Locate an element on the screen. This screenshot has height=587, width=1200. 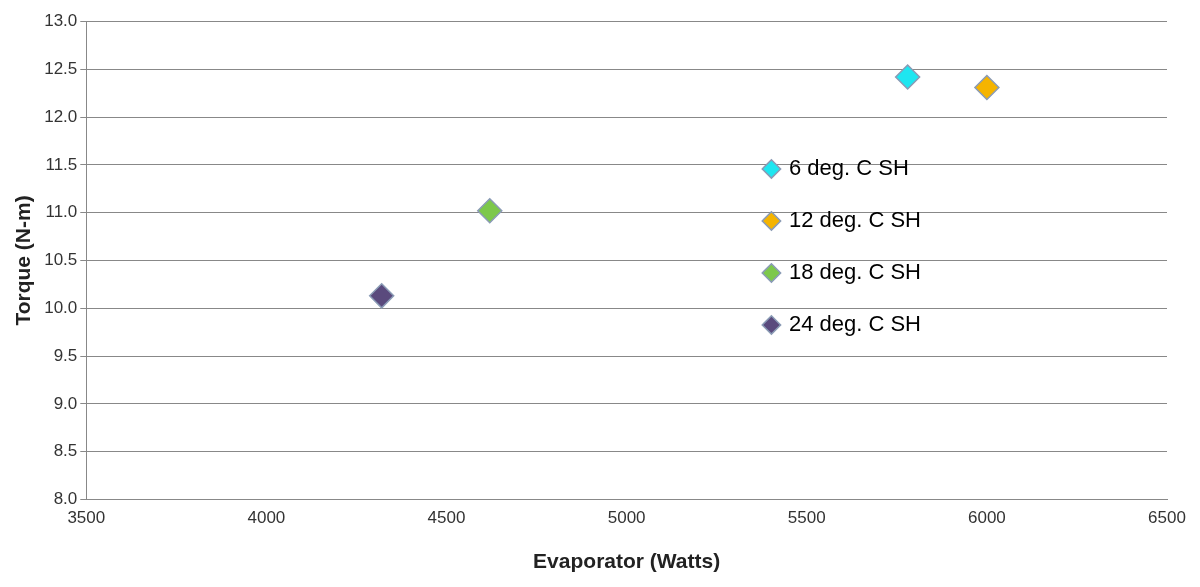
y-tick-label: 11.0 is located at coordinates (61, 212).